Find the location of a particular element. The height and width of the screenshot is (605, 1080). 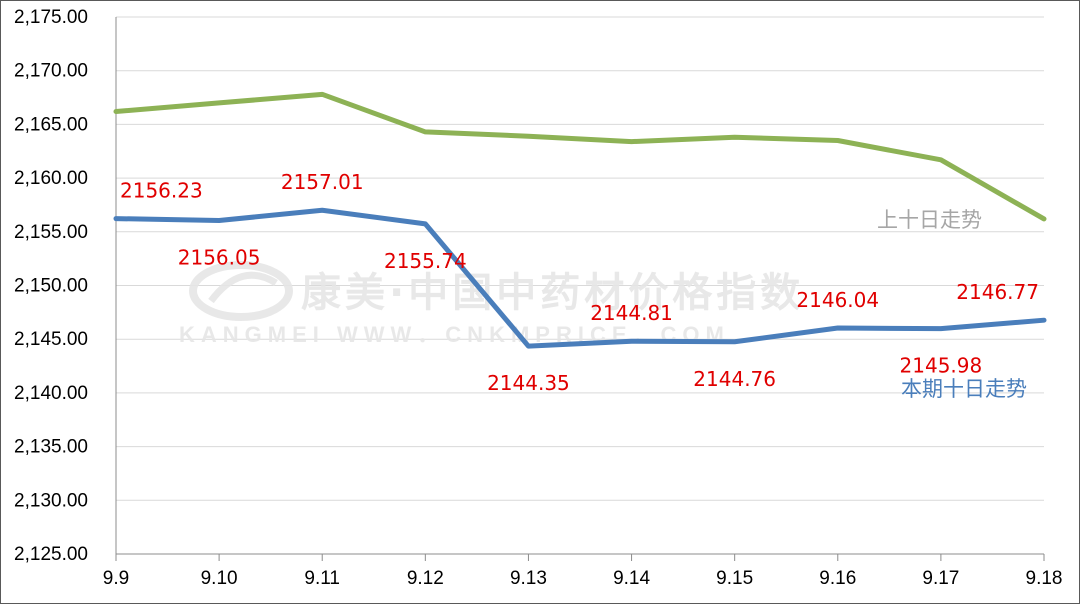

data-label: 2155.74 is located at coordinates (425, 261).